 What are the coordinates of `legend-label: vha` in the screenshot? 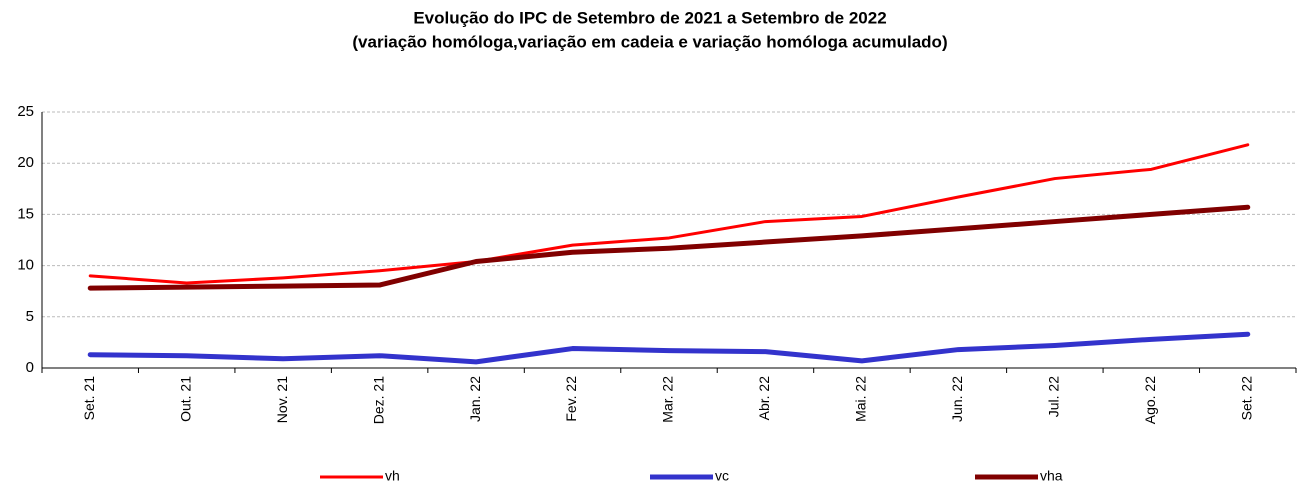 It's located at (1051, 476).